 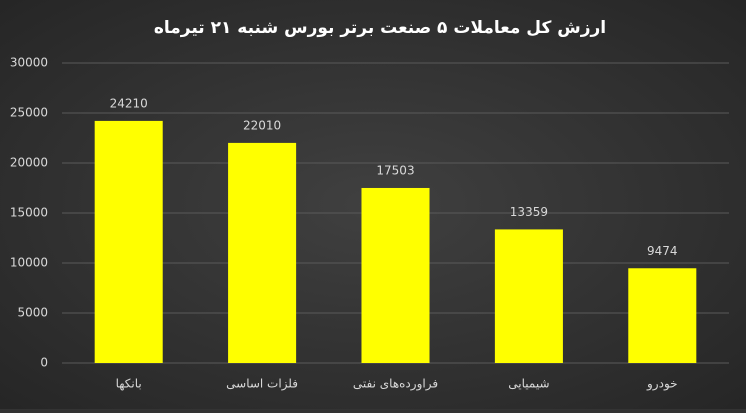 I want to click on y-tick-label: 15000, so click(x=29, y=213).